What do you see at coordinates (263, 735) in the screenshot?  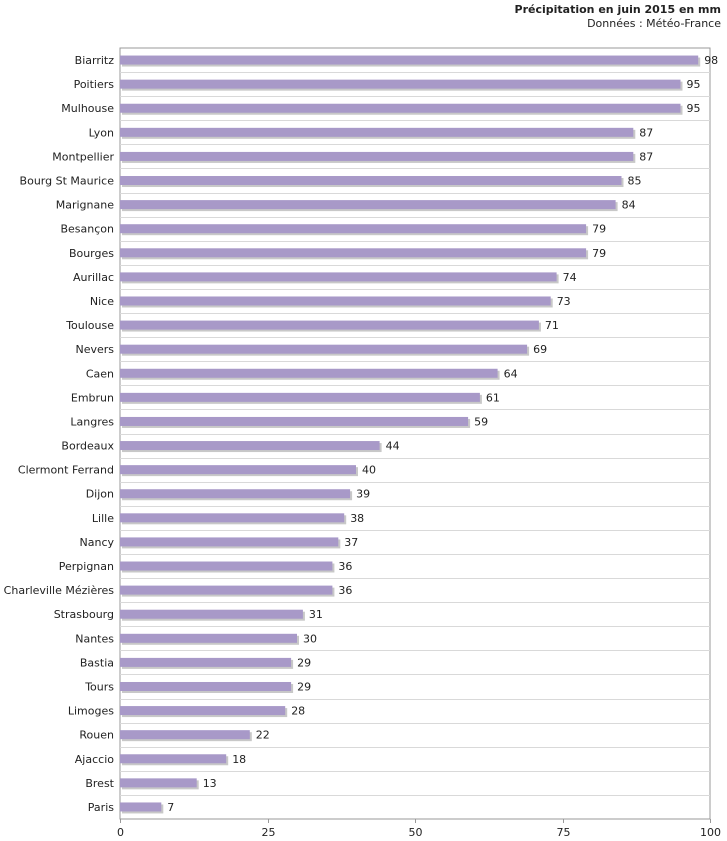 I see `value-label: 22` at bounding box center [263, 735].